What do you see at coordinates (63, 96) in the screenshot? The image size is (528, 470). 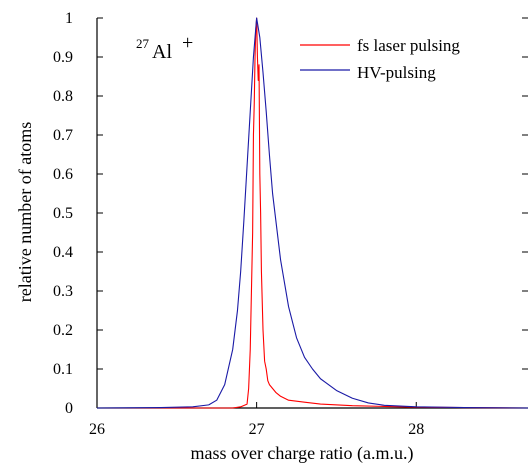 I see `y-tick-label: 0.8` at bounding box center [63, 96].